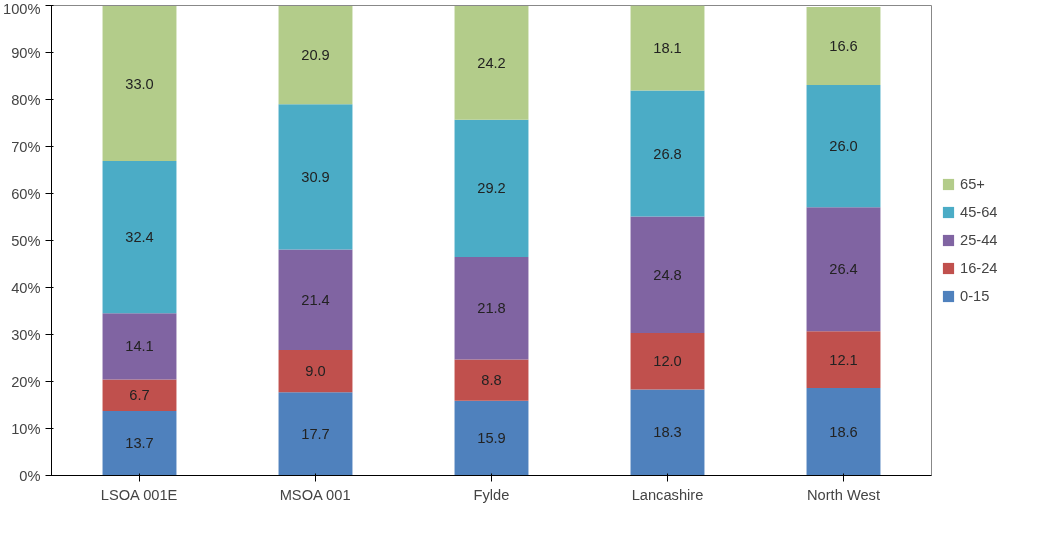 This screenshot has width=1047, height=544. I want to click on data-label: 21.8, so click(491, 308).